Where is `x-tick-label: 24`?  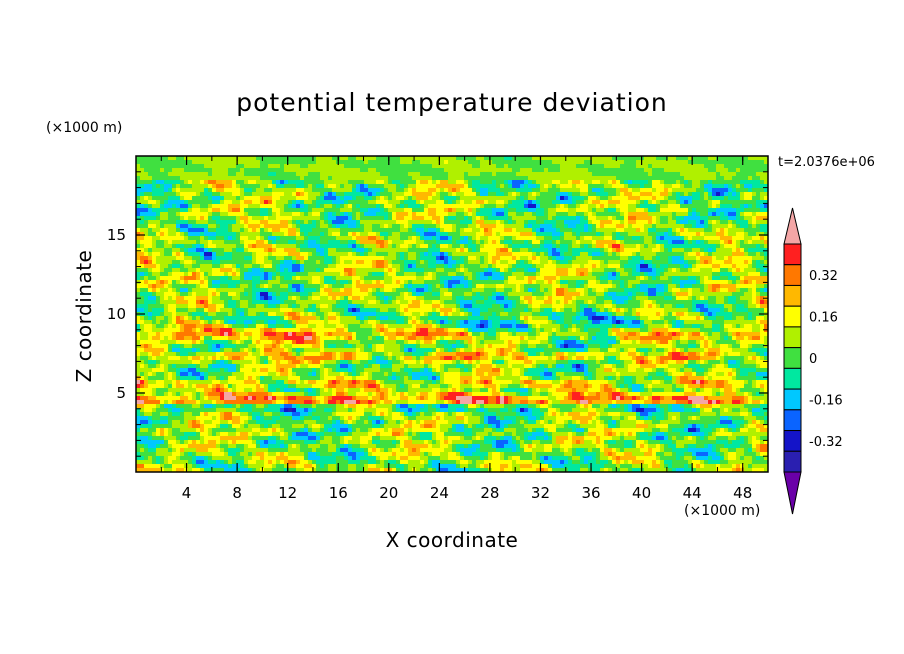
x-tick-label: 24 is located at coordinates (439, 493).